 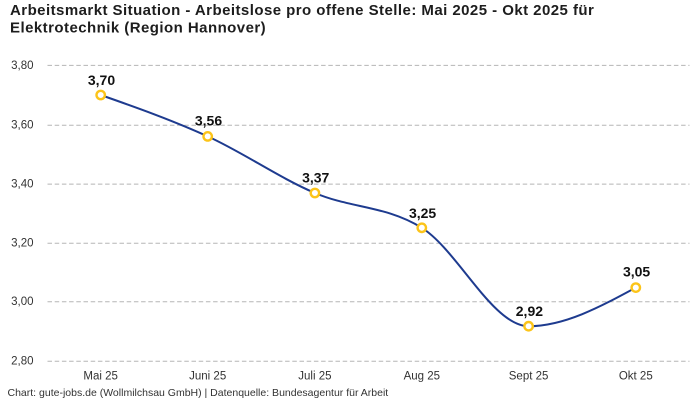 What do you see at coordinates (207, 377) in the screenshot?
I see `svg-text: Juni 25` at bounding box center [207, 377].